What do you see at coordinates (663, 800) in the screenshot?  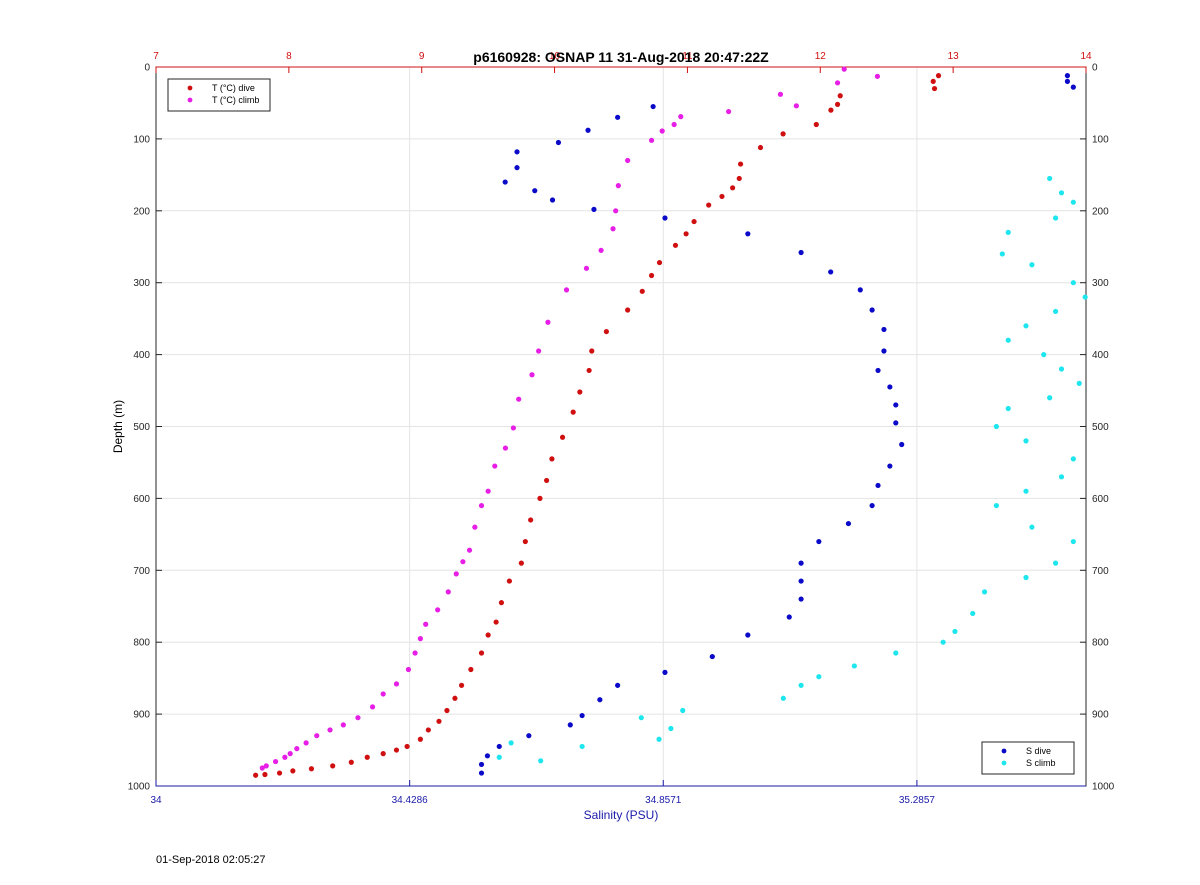 I see `x-bottom-tick-label: 34.8571` at bounding box center [663, 800].